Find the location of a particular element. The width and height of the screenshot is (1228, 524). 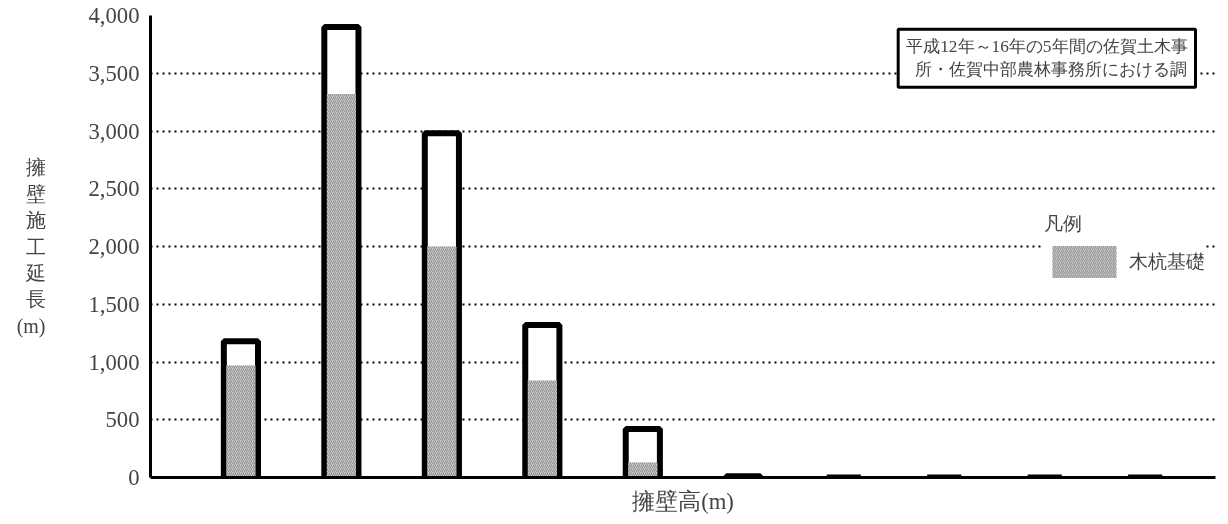

y-tick-label: 500 is located at coordinates (122, 420).